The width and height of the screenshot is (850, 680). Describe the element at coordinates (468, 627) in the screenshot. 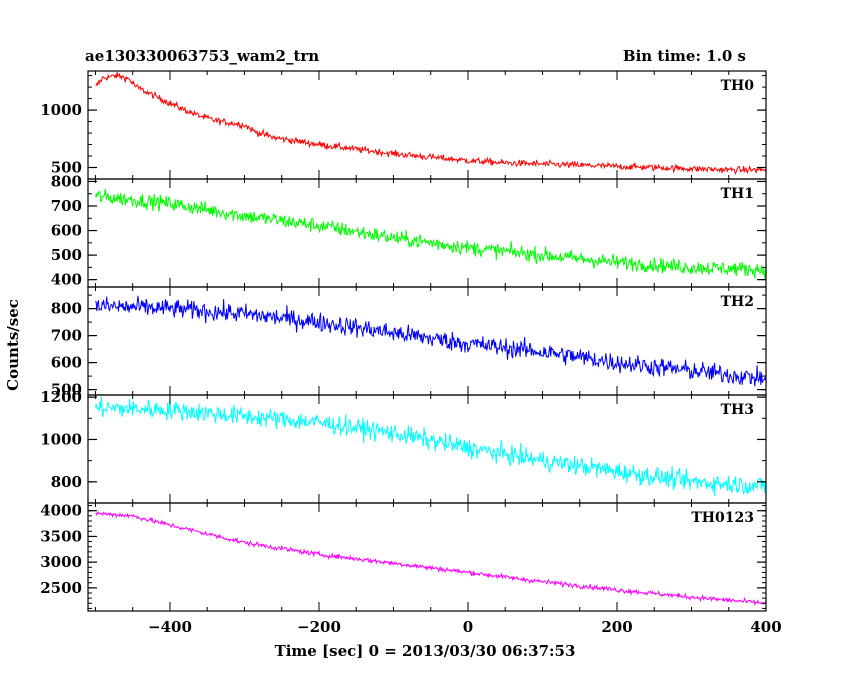

I see `x-tick-label: 0` at that location.